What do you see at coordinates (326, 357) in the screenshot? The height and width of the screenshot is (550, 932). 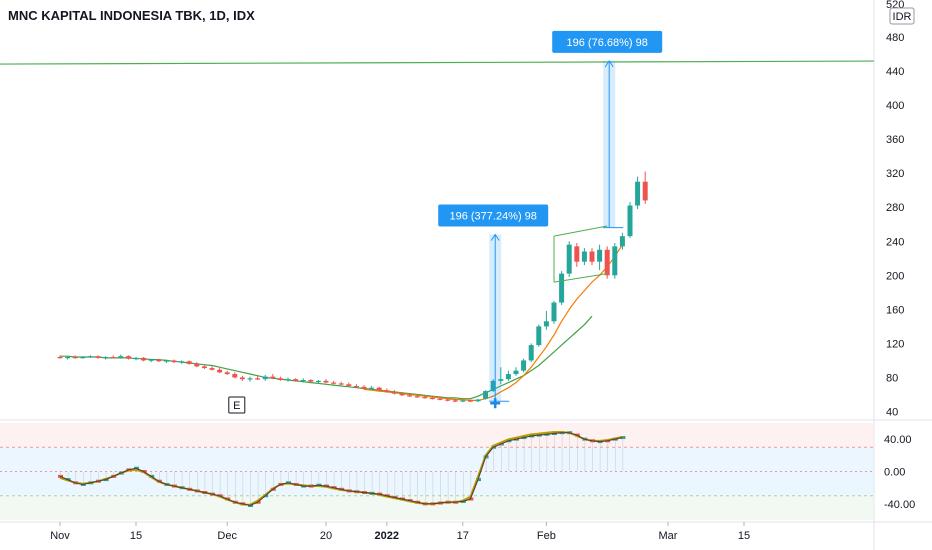 I see `ma-slow-line` at bounding box center [326, 357].